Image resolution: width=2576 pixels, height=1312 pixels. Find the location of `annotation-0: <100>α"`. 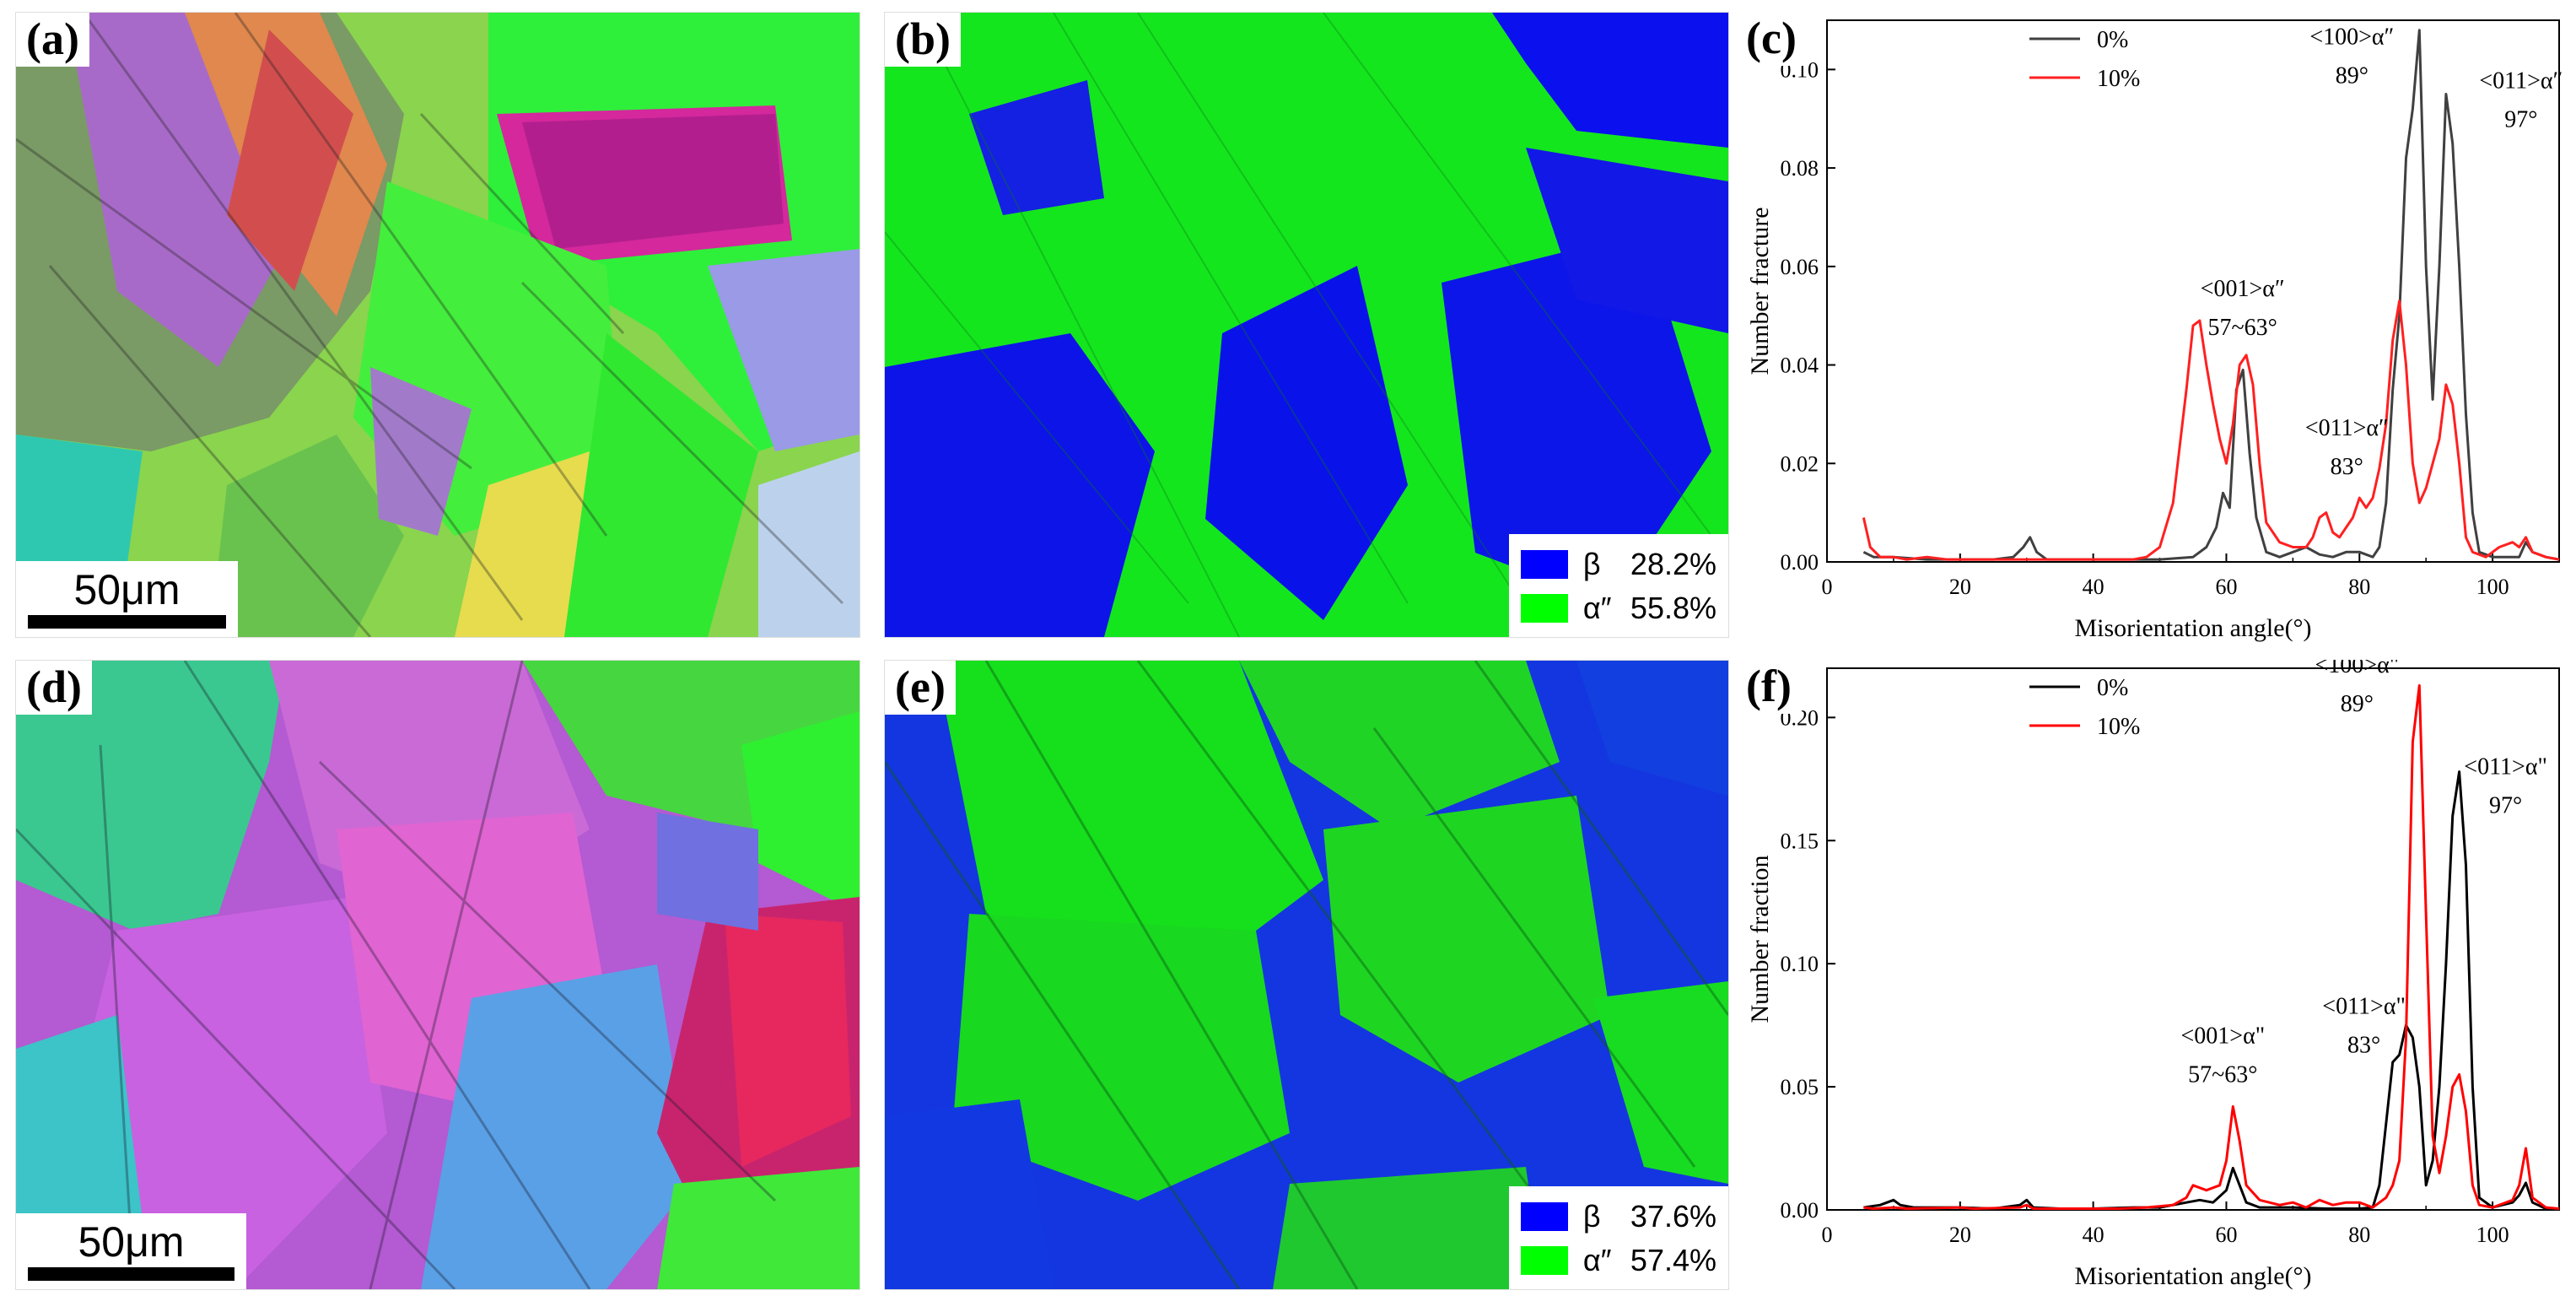

annotation-0: <100>α" is located at coordinates (2357, 669).